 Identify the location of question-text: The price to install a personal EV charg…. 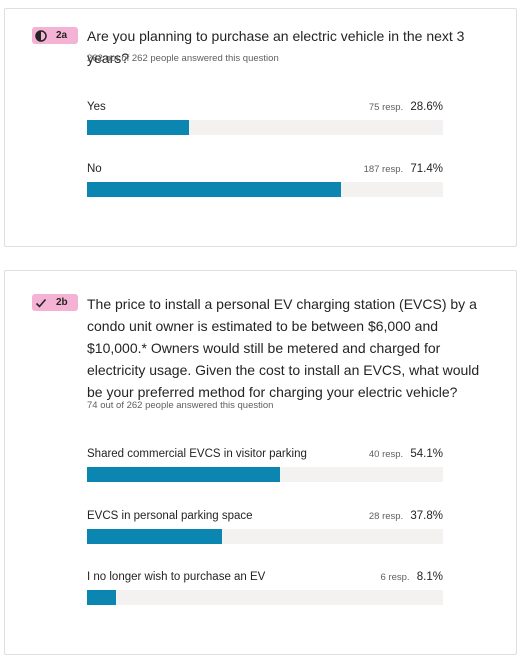
(283, 348).